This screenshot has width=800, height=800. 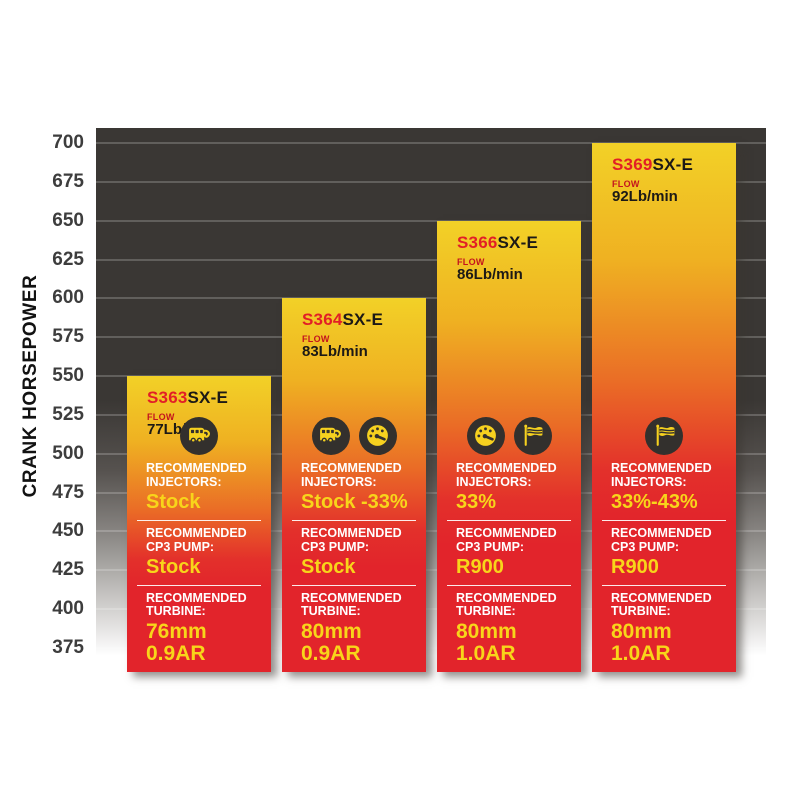 What do you see at coordinates (173, 502) in the screenshot?
I see `injectors-value: Stock` at bounding box center [173, 502].